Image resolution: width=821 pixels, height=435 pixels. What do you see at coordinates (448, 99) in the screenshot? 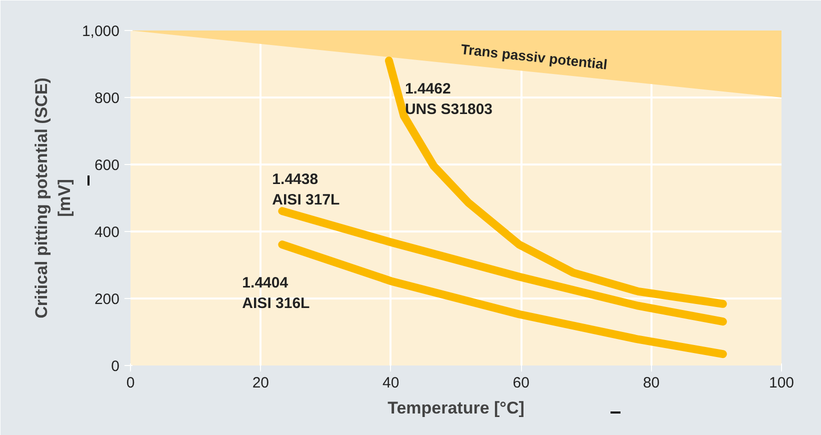
I see `series-label: 1.4462 UNS S31803` at bounding box center [448, 99].